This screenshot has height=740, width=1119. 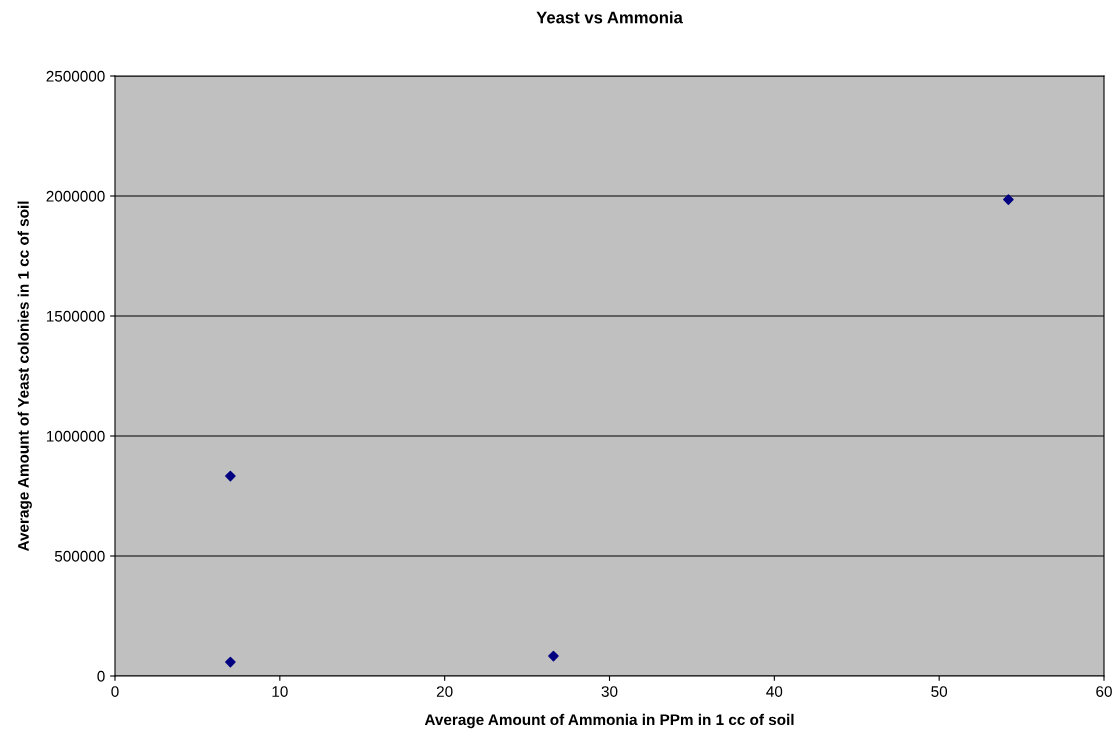 I want to click on y-axis-title: Average Amount of Yeast colonies in 1 cc of soil, so click(x=24, y=376).